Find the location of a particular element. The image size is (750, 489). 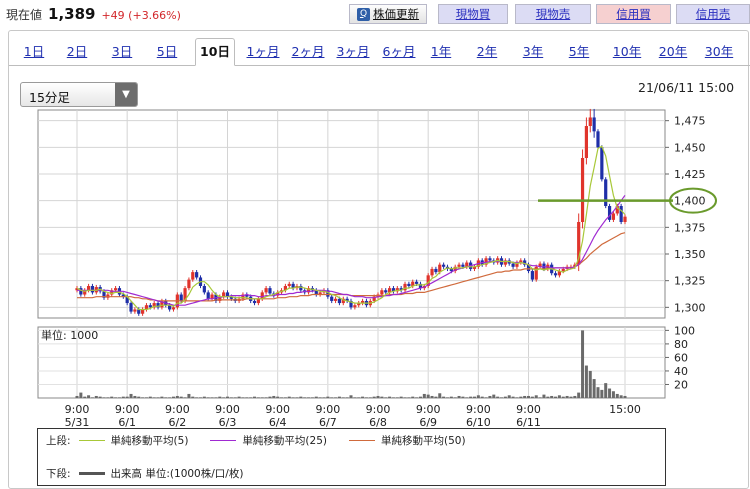

tab-period: 10年 is located at coordinates (627, 51).